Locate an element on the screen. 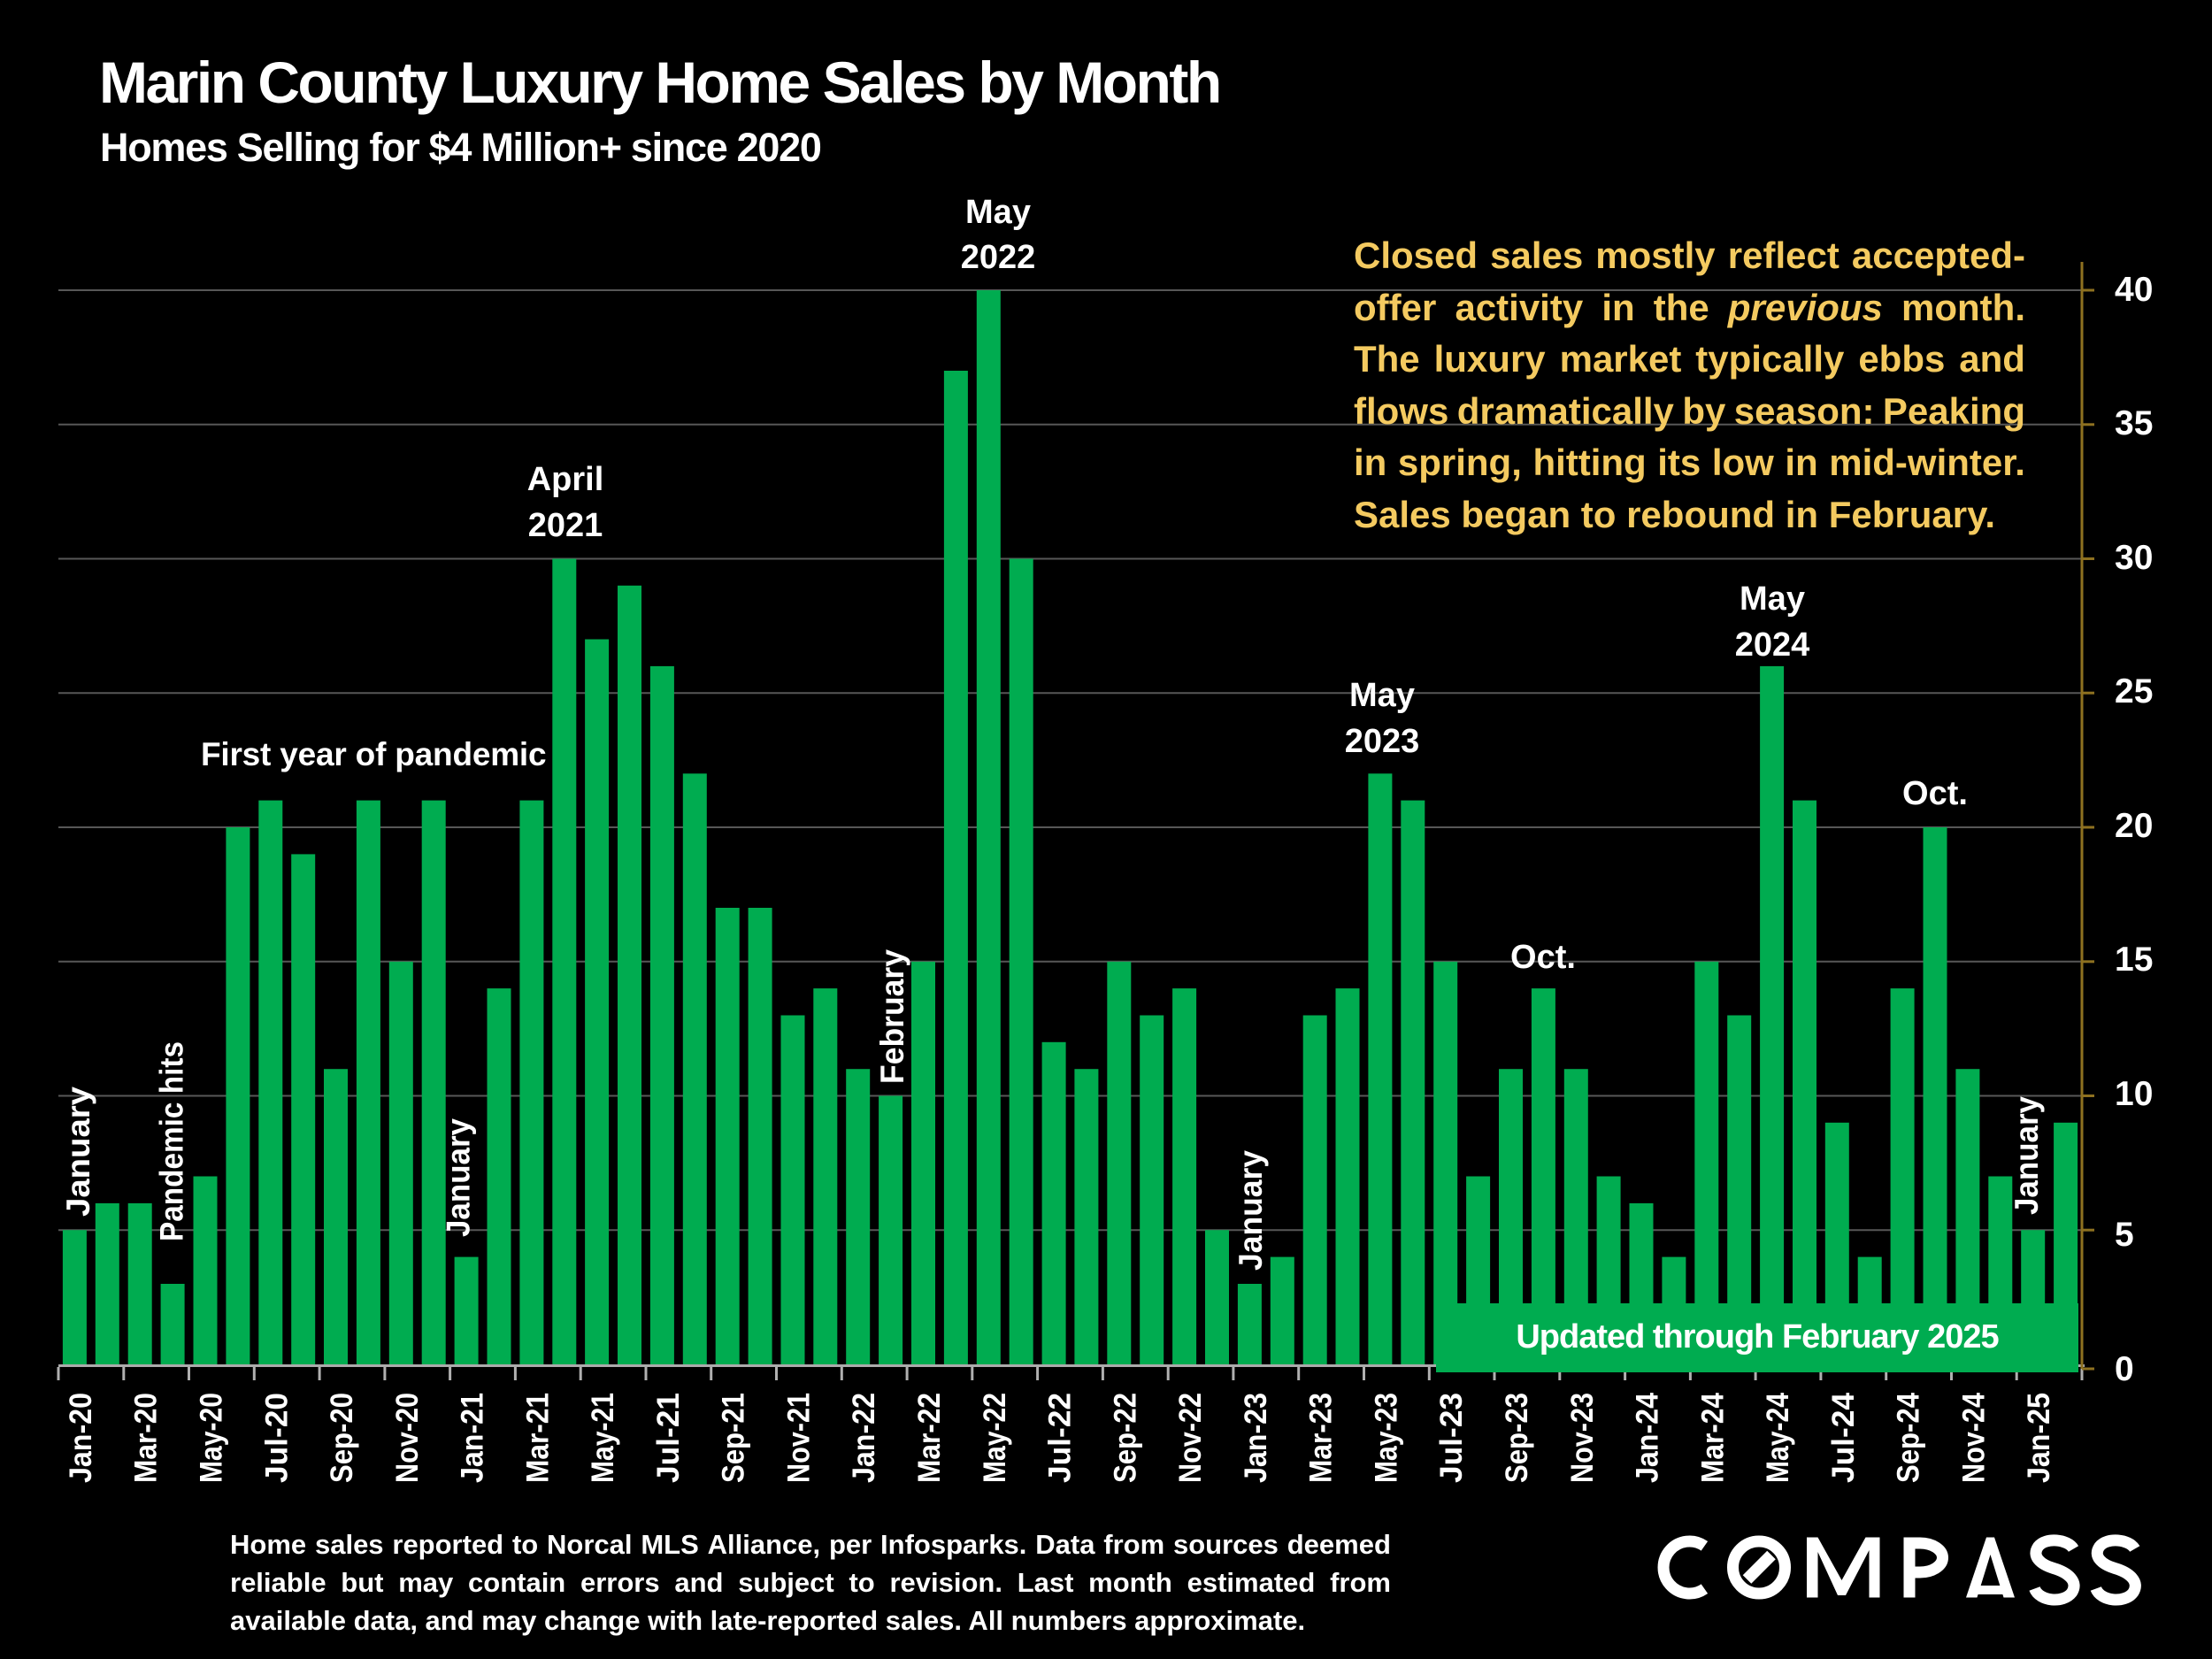  svg-text: Jul-24 is located at coordinates (1843, 1438).